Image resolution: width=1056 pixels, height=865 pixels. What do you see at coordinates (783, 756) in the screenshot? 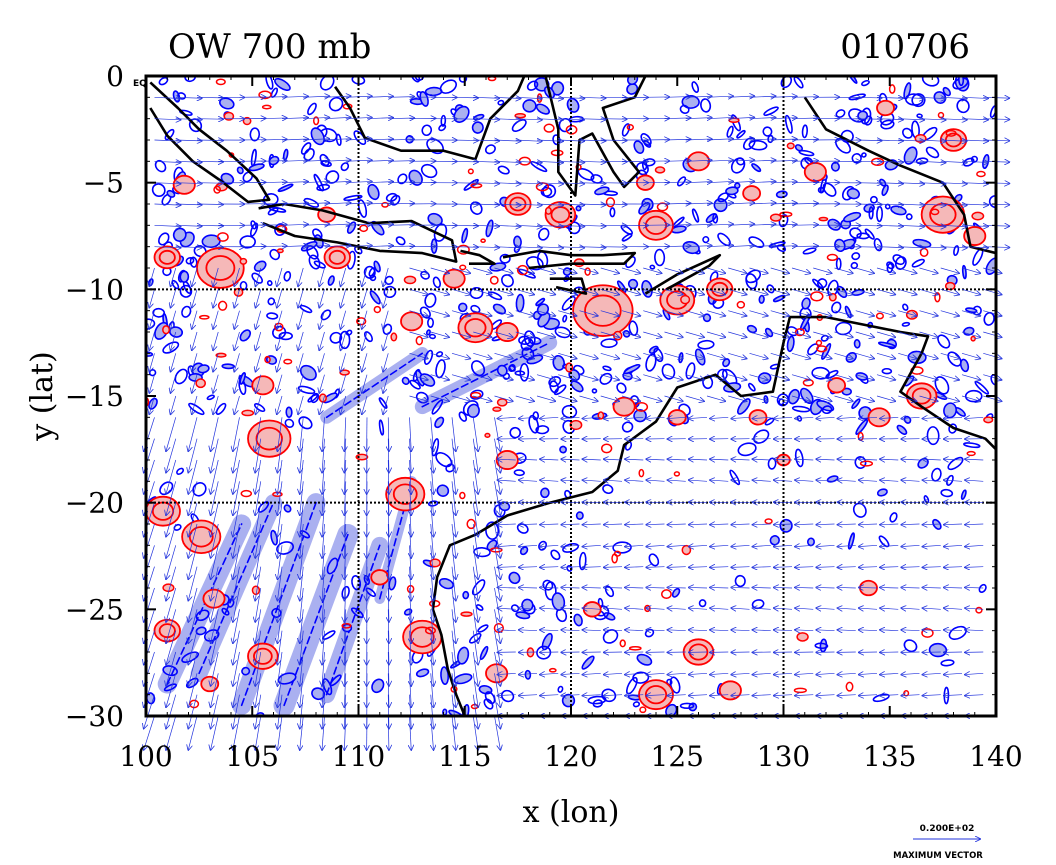
I see `x-tick-label: 130` at bounding box center [783, 756].